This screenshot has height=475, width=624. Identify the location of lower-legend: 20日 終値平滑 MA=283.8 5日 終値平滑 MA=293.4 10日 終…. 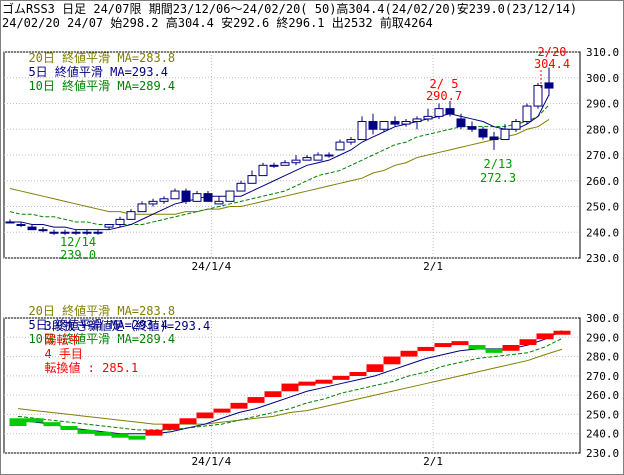
(94, 318).